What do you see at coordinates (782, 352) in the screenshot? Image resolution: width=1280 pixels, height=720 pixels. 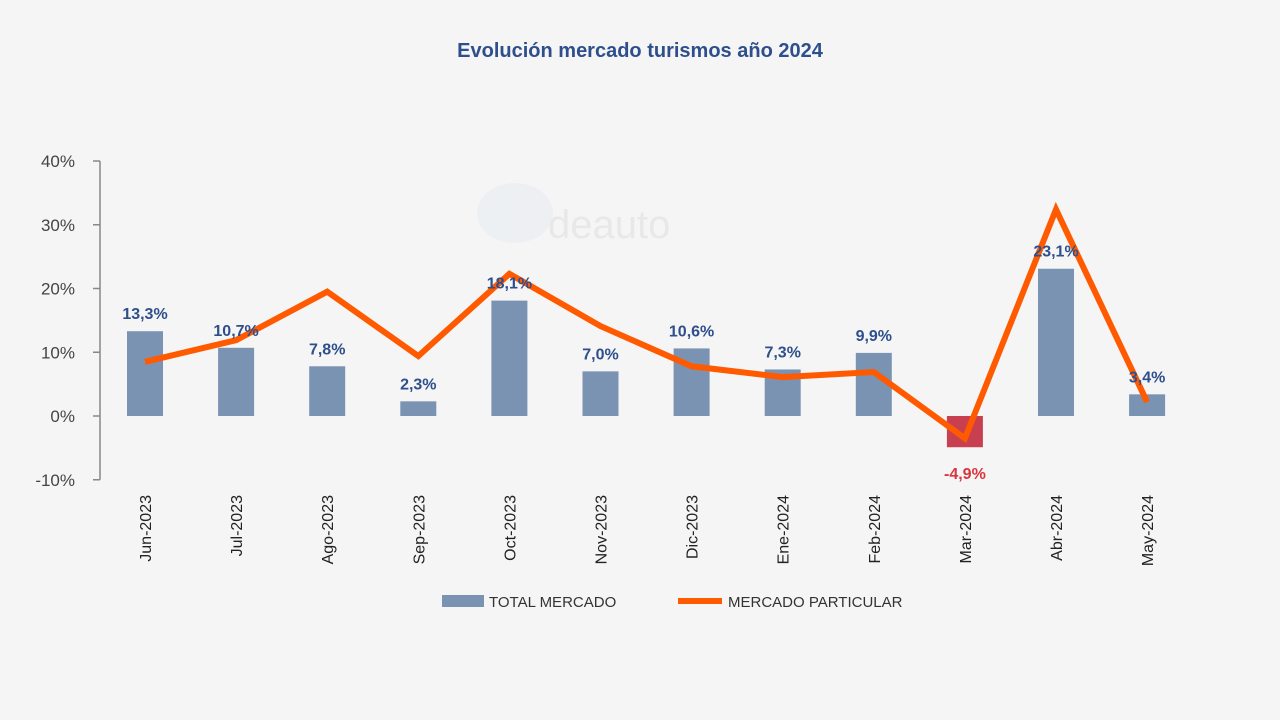 I see `data-label: 7,3%` at bounding box center [782, 352].